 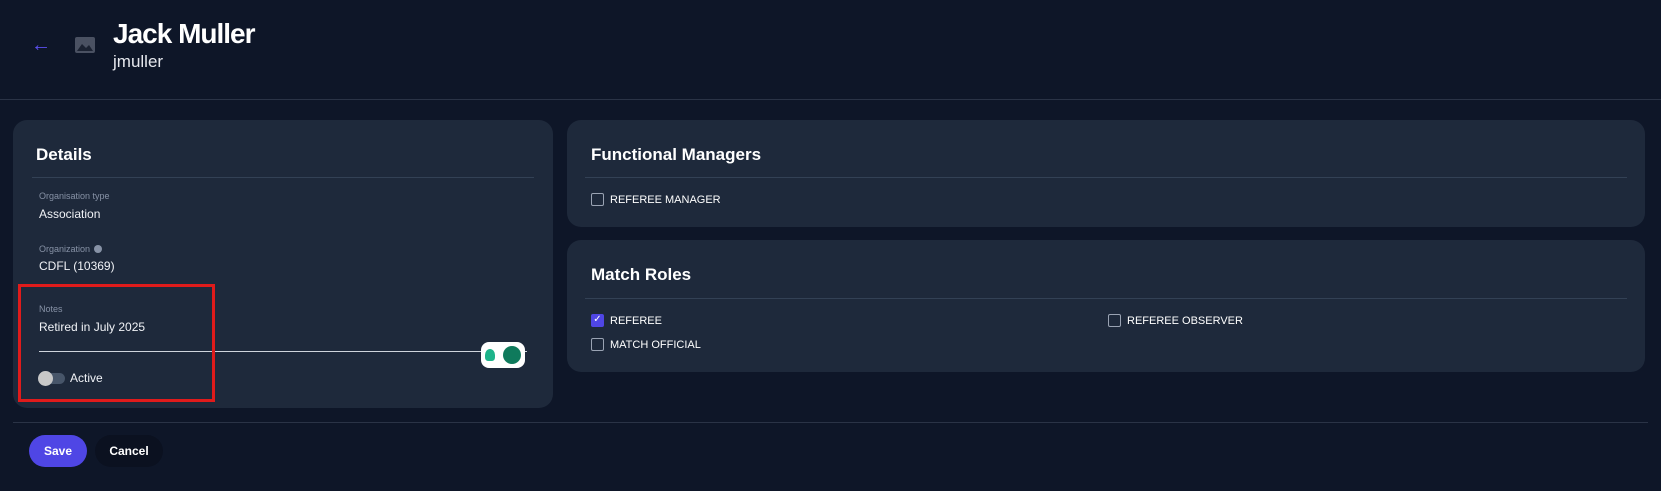 What do you see at coordinates (830, 422) in the screenshot?
I see `footer-divider` at bounding box center [830, 422].